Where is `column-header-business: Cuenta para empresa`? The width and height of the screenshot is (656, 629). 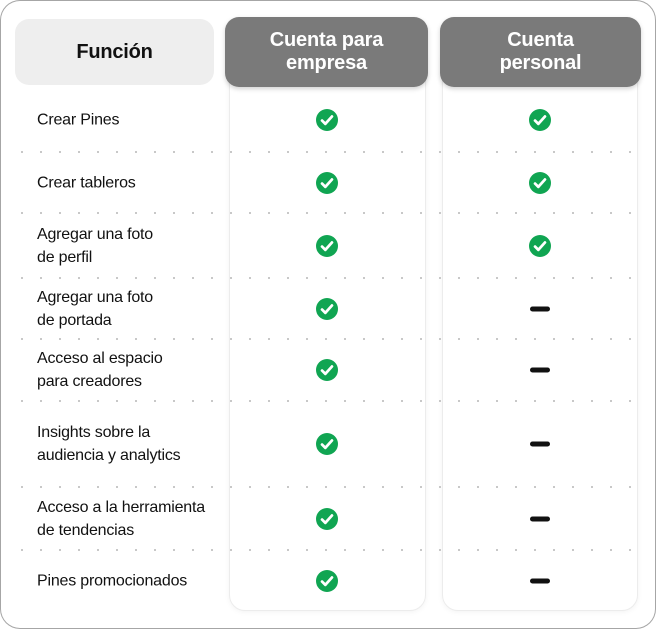 column-header-business: Cuenta para empresa is located at coordinates (326, 52).